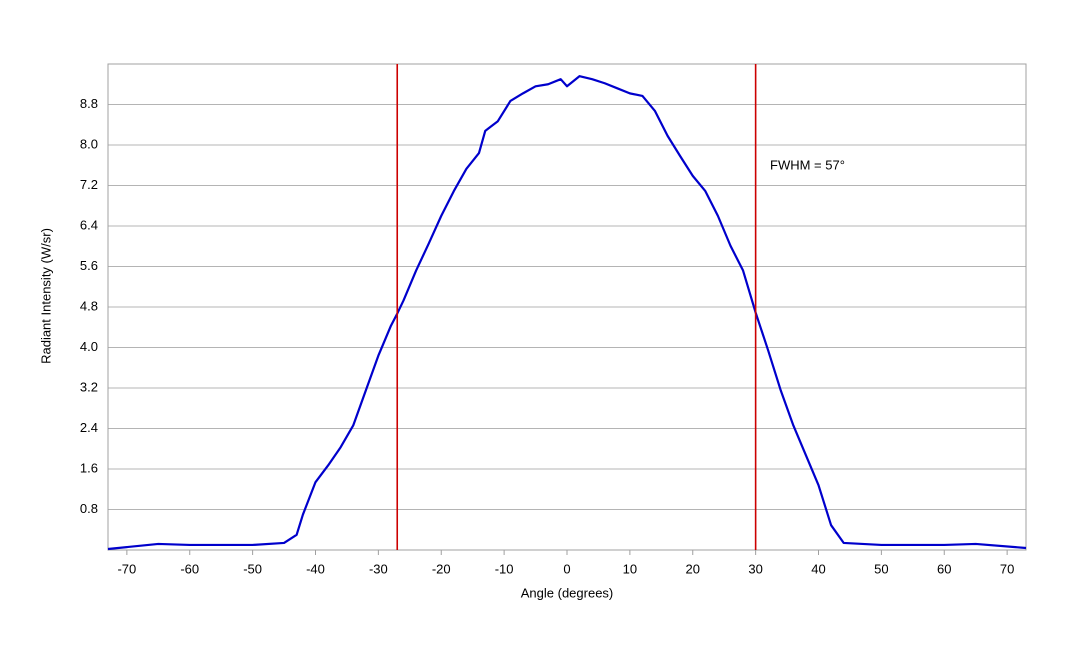 Image resolution: width=1080 pixels, height=648 pixels. I want to click on x-axis-label: Angle (degrees), so click(567, 592).